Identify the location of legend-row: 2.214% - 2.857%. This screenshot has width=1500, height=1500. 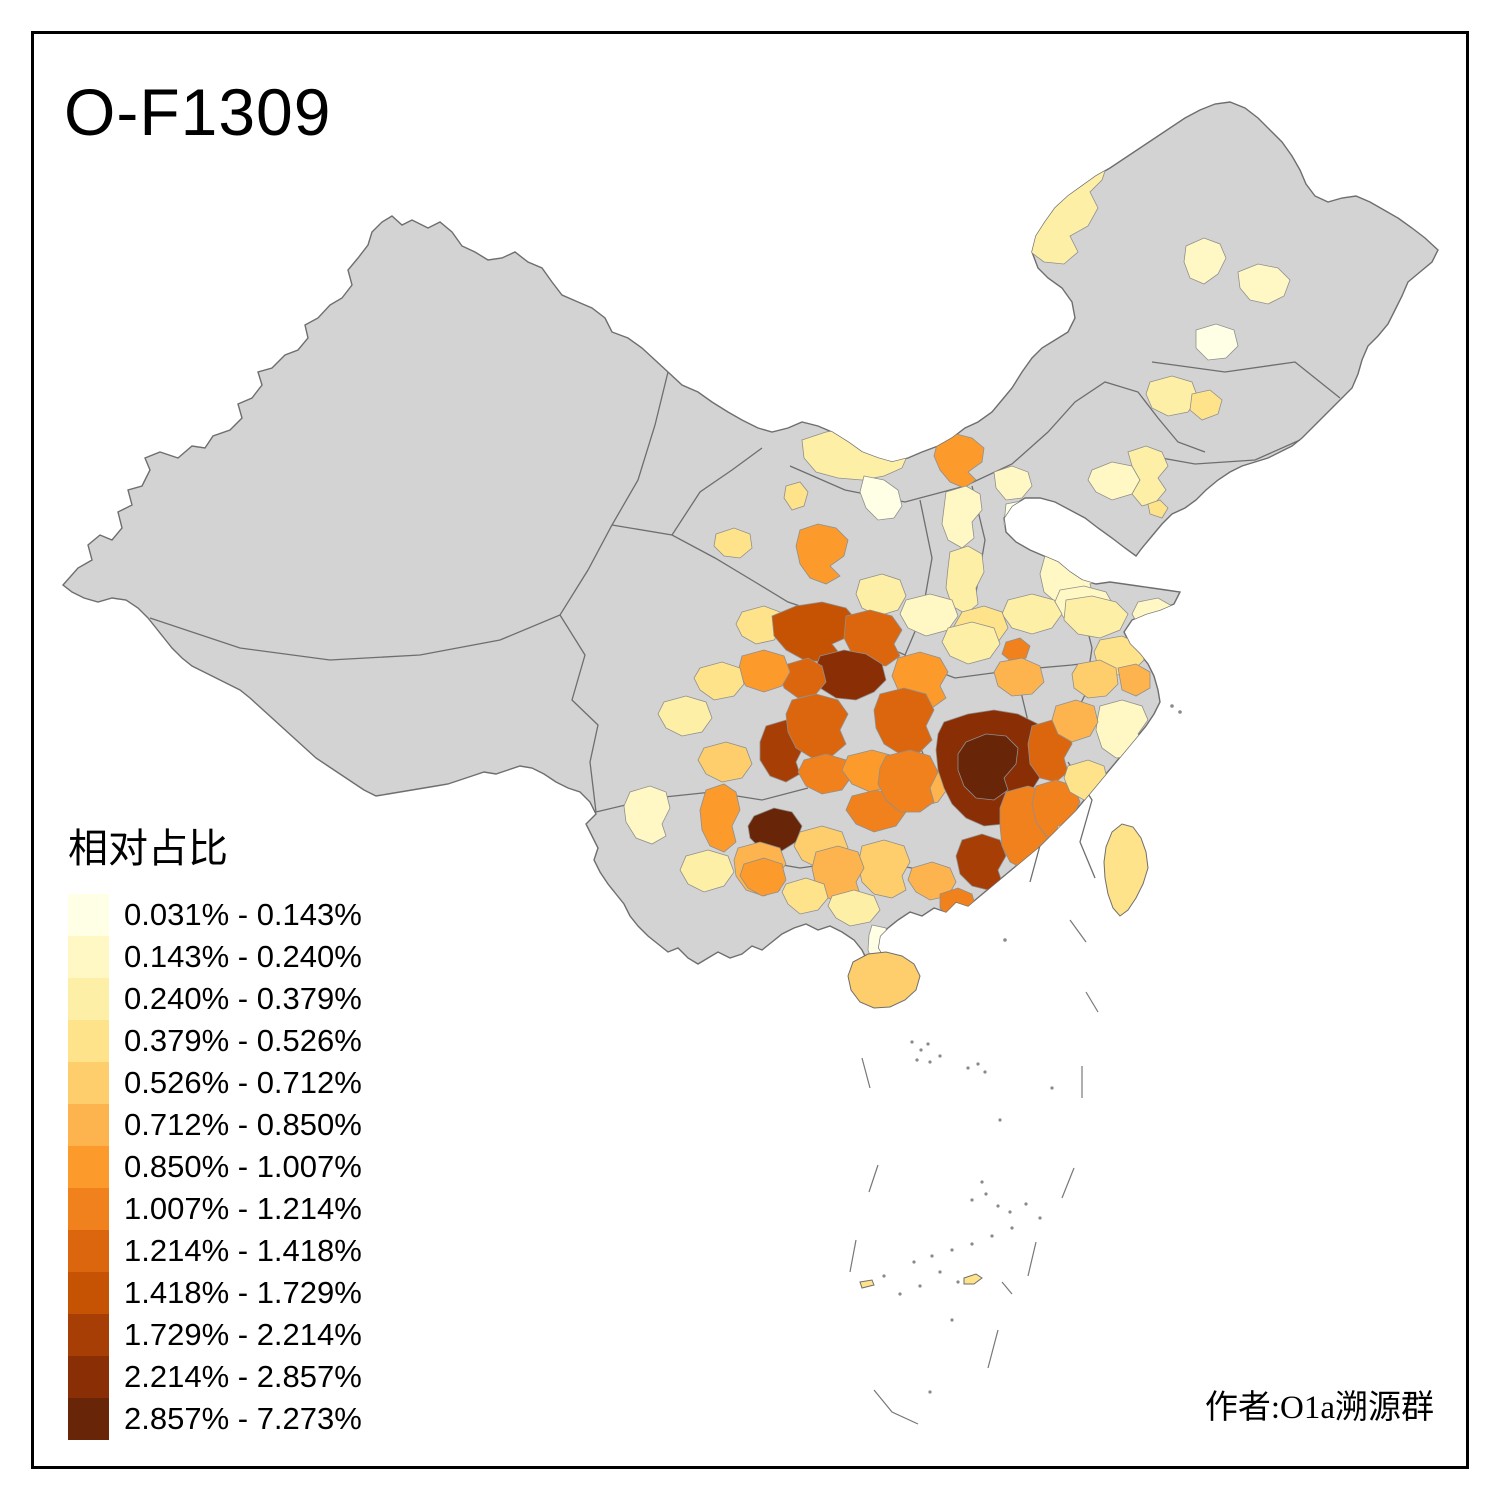
(215, 1377).